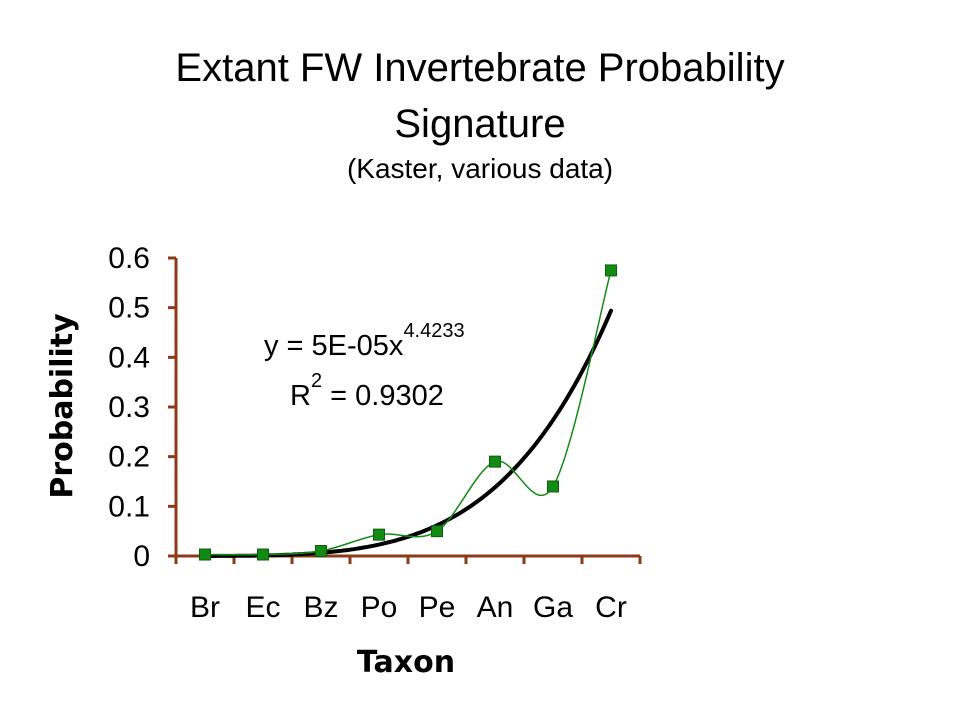 The image size is (960, 720). I want to click on y-tick-label: 0.5, so click(129, 308).